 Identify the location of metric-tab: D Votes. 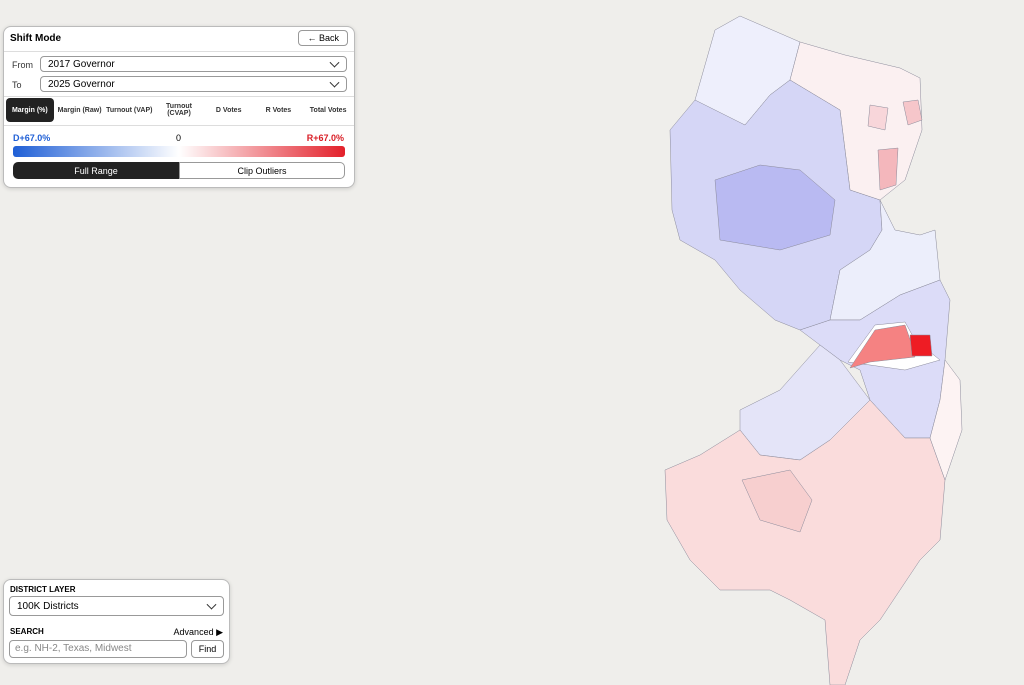
(228, 110).